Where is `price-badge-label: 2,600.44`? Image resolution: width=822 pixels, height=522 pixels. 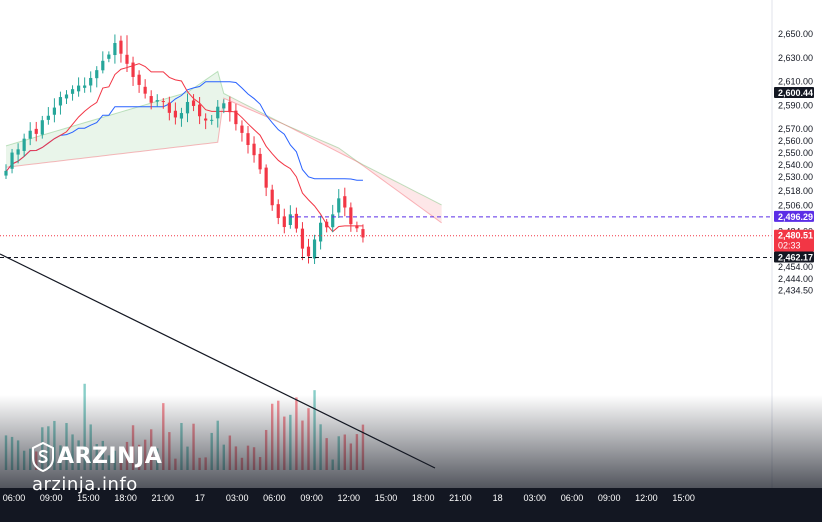 price-badge-label: 2,600.44 is located at coordinates (795, 93).